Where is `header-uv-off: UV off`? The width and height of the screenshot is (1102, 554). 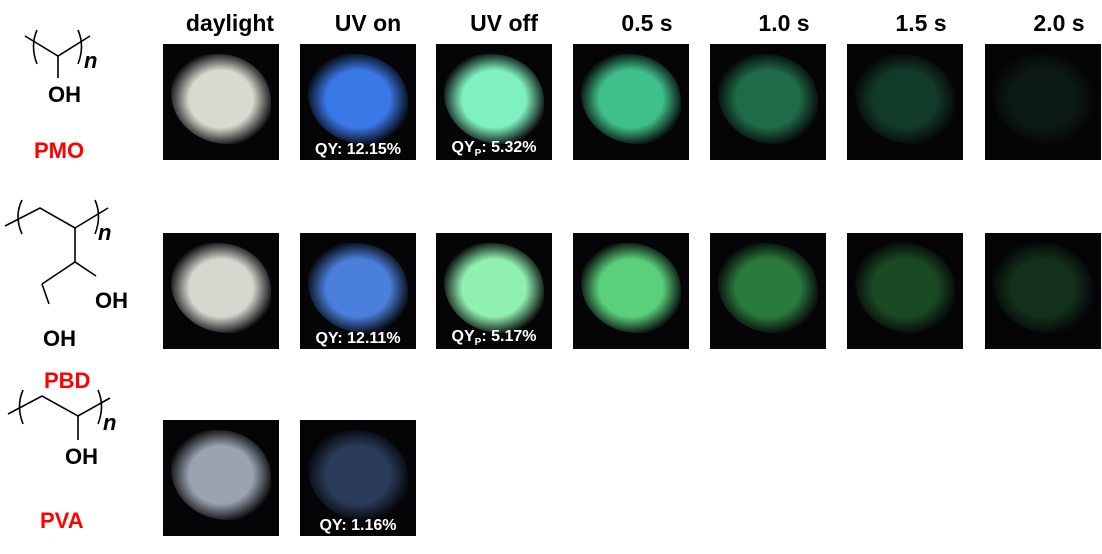
header-uv-off: UV off is located at coordinates (504, 23).